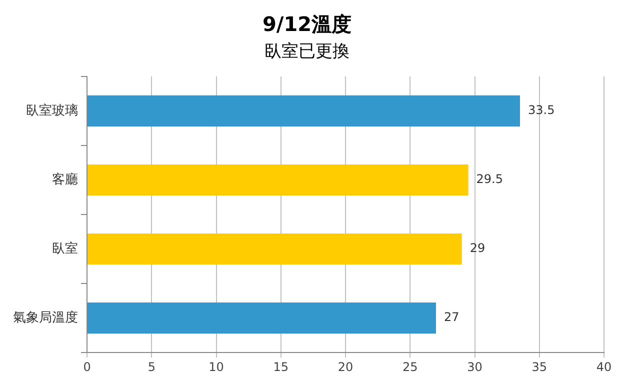 This screenshot has height=386, width=640. Describe the element at coordinates (307, 24) in the screenshot. I see `chart-title: 9/12溫度` at that location.